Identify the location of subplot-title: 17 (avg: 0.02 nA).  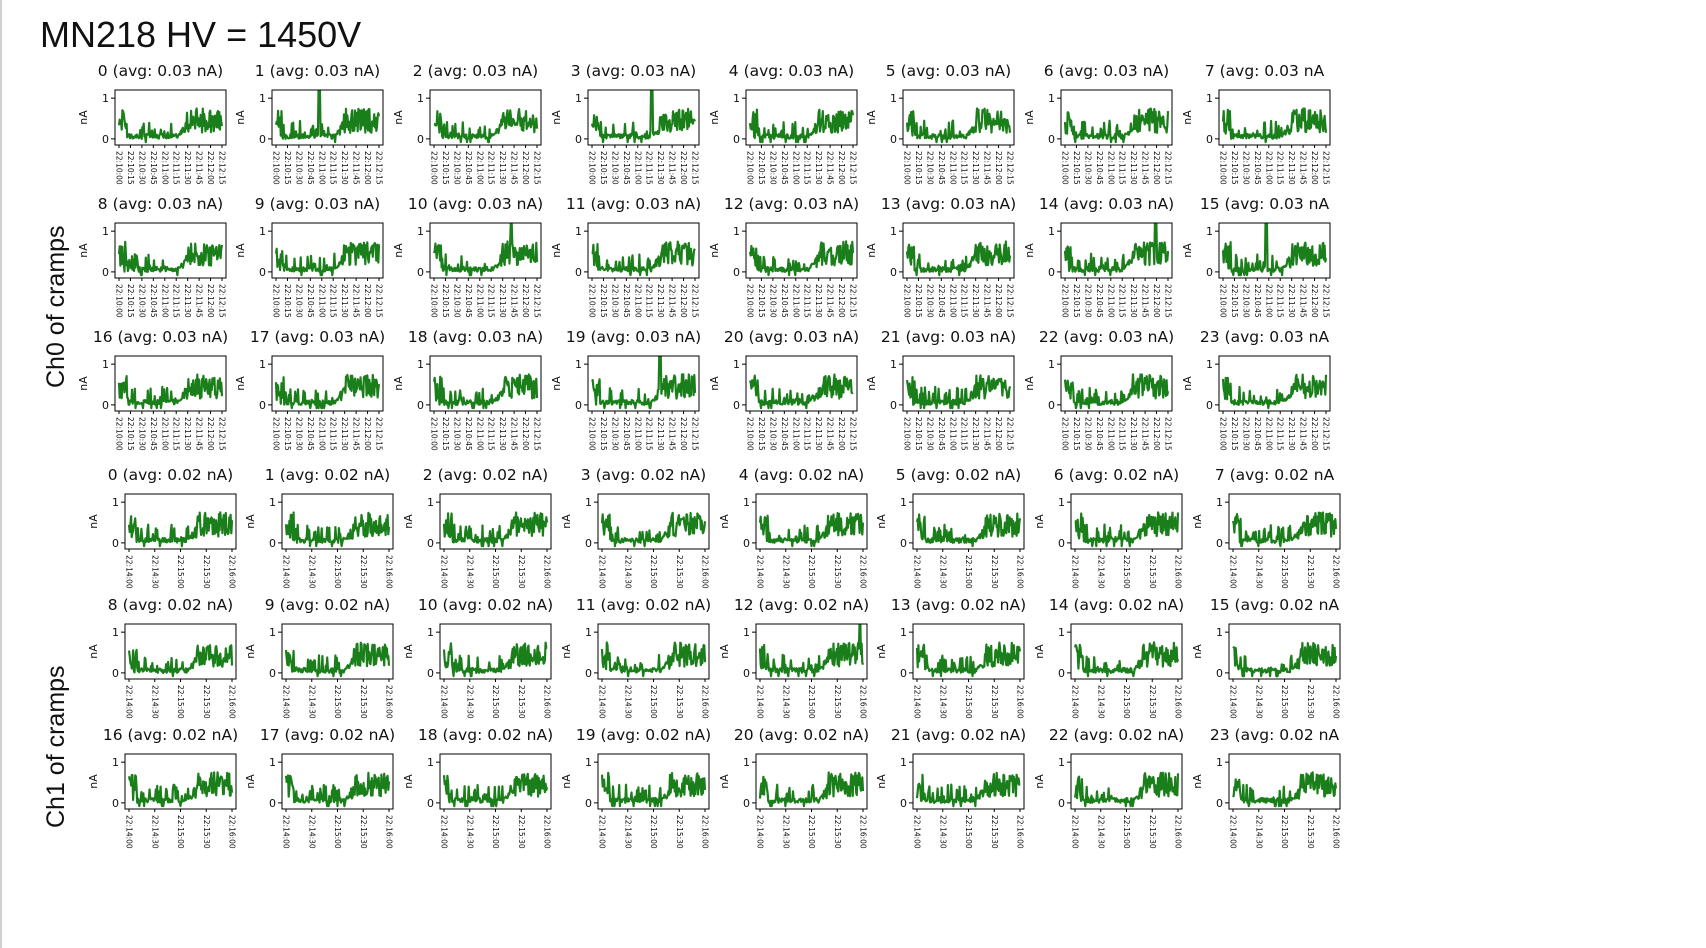
(327, 735).